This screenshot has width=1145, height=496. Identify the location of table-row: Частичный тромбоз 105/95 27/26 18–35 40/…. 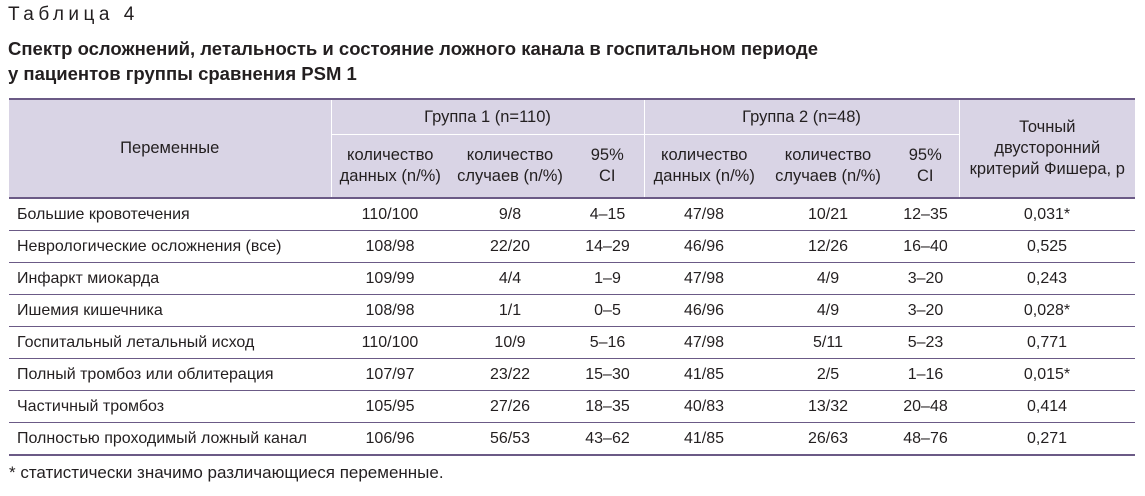
(572, 406).